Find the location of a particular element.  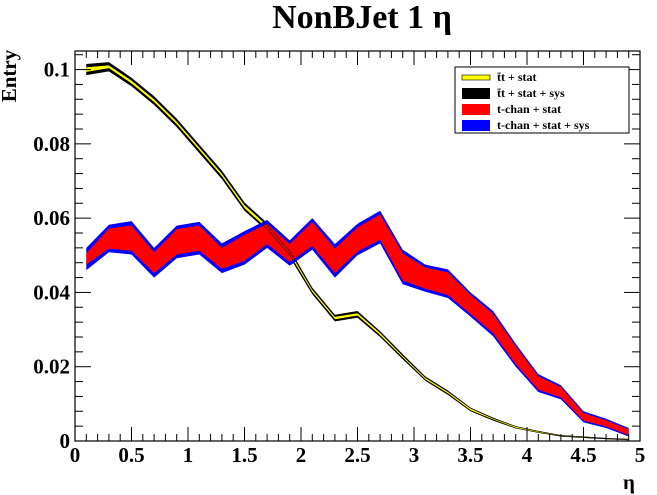

x-tick-label: 4.5 is located at coordinates (583, 455).